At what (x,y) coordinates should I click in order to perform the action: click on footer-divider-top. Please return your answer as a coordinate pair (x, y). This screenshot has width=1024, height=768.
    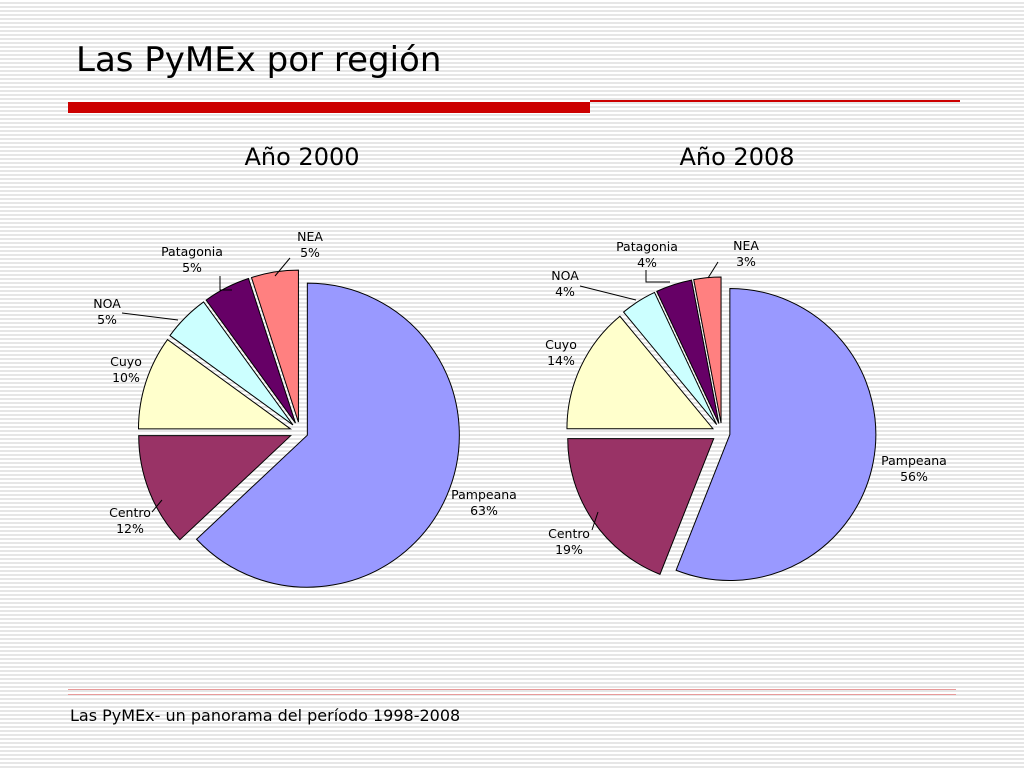
    Looking at the image, I should click on (512, 689).